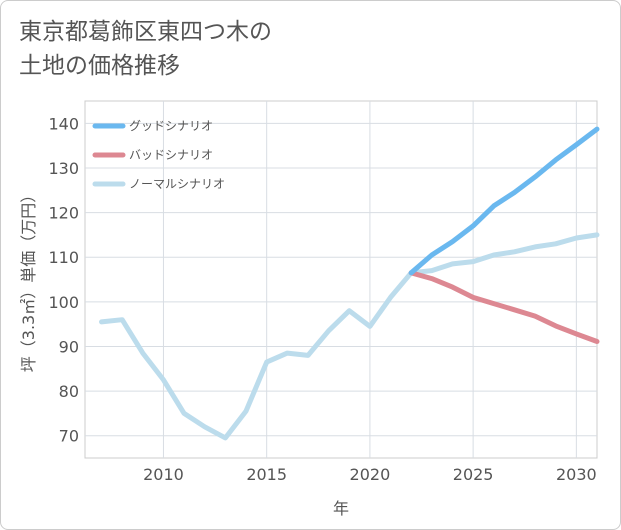 This screenshot has height=530, width=621. Describe the element at coordinates (370, 474) in the screenshot. I see `x-tick-label: 2020` at that location.